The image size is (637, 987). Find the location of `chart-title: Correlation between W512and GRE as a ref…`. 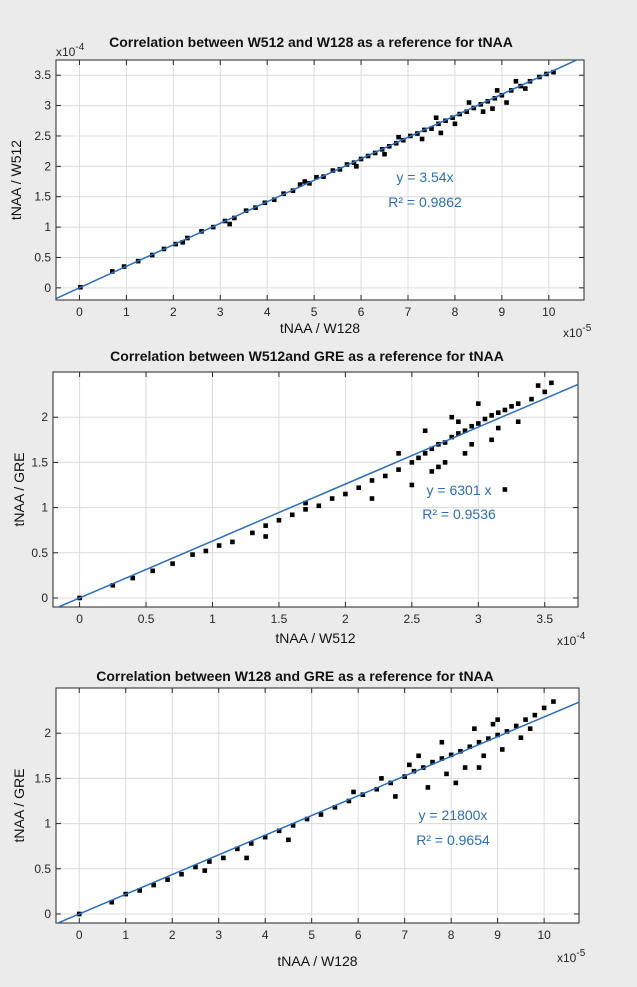

chart-title: Correlation between W512and GRE as a ref… is located at coordinates (307, 356).